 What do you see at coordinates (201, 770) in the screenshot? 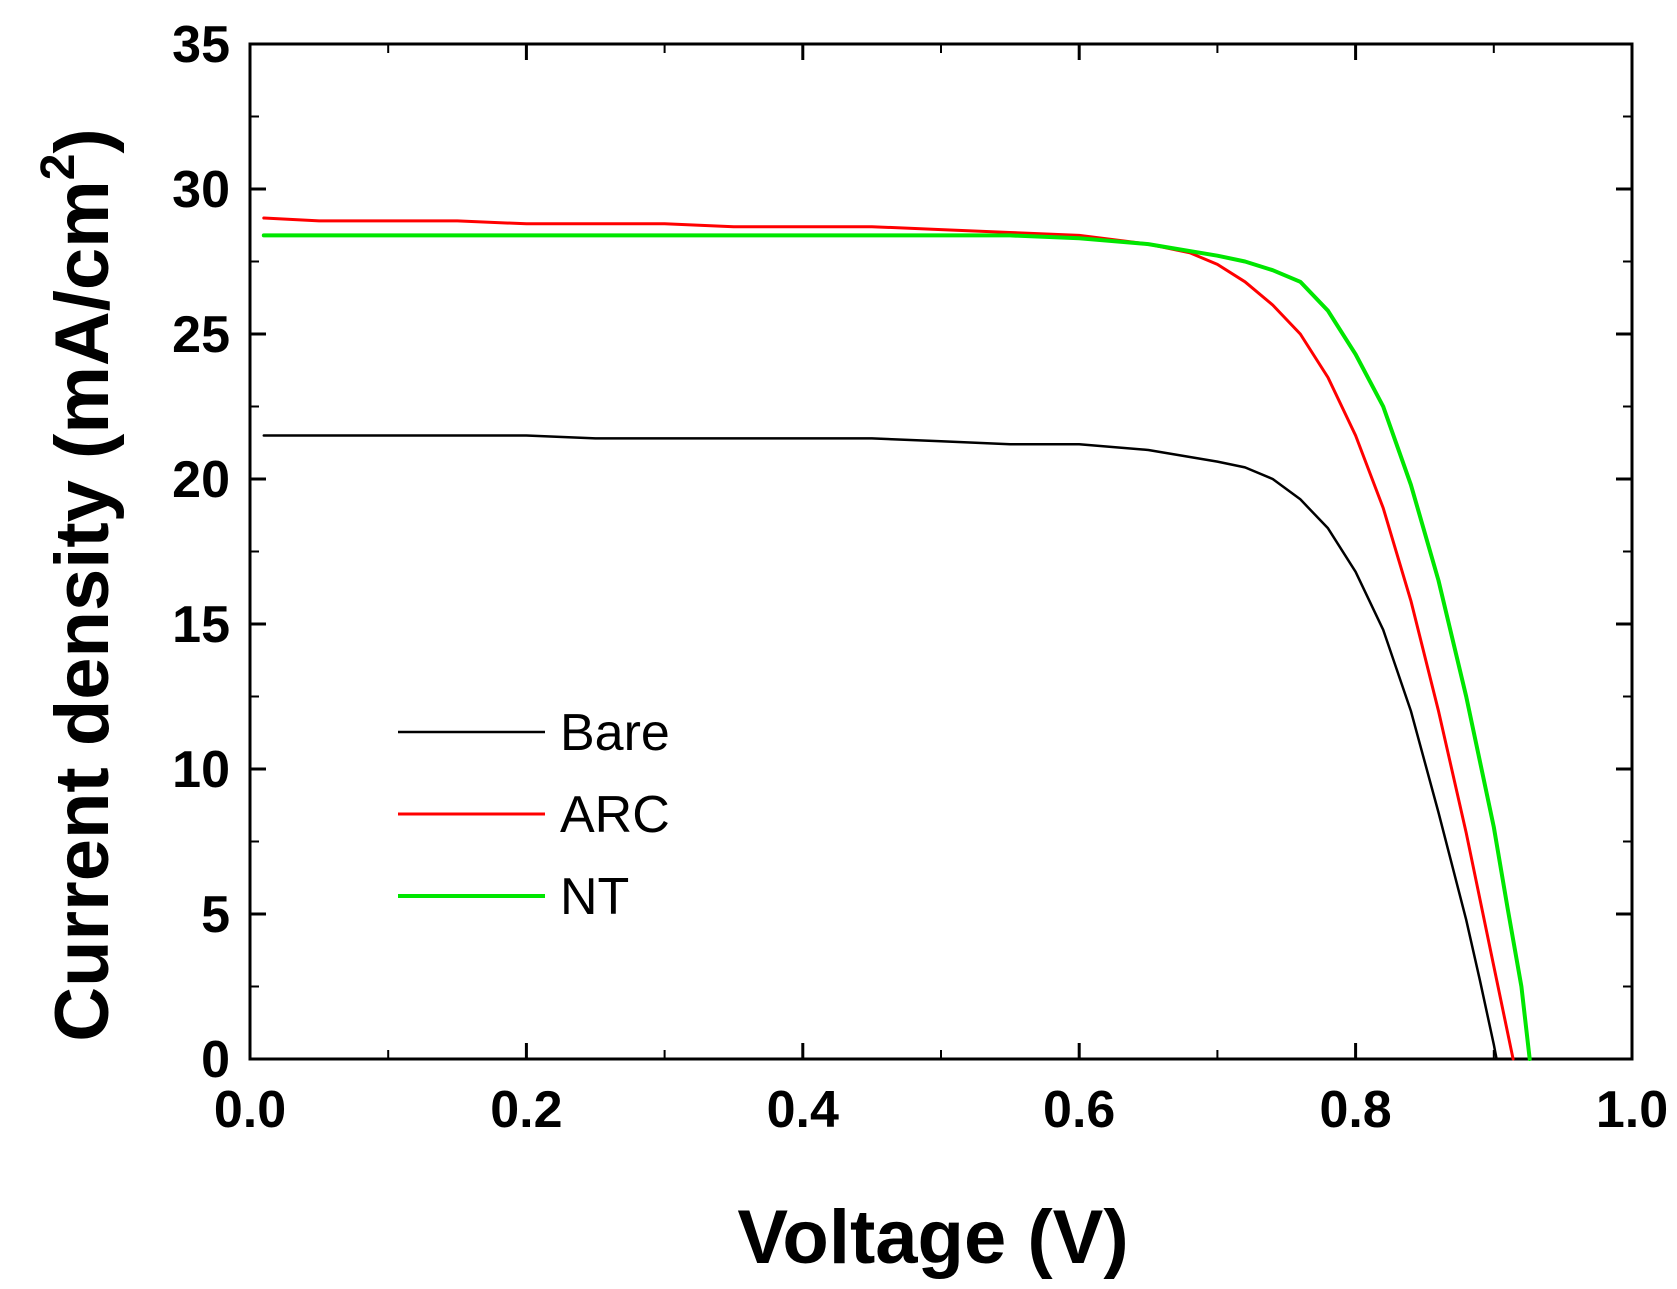
I see `y-tick-label: 10` at bounding box center [201, 770].